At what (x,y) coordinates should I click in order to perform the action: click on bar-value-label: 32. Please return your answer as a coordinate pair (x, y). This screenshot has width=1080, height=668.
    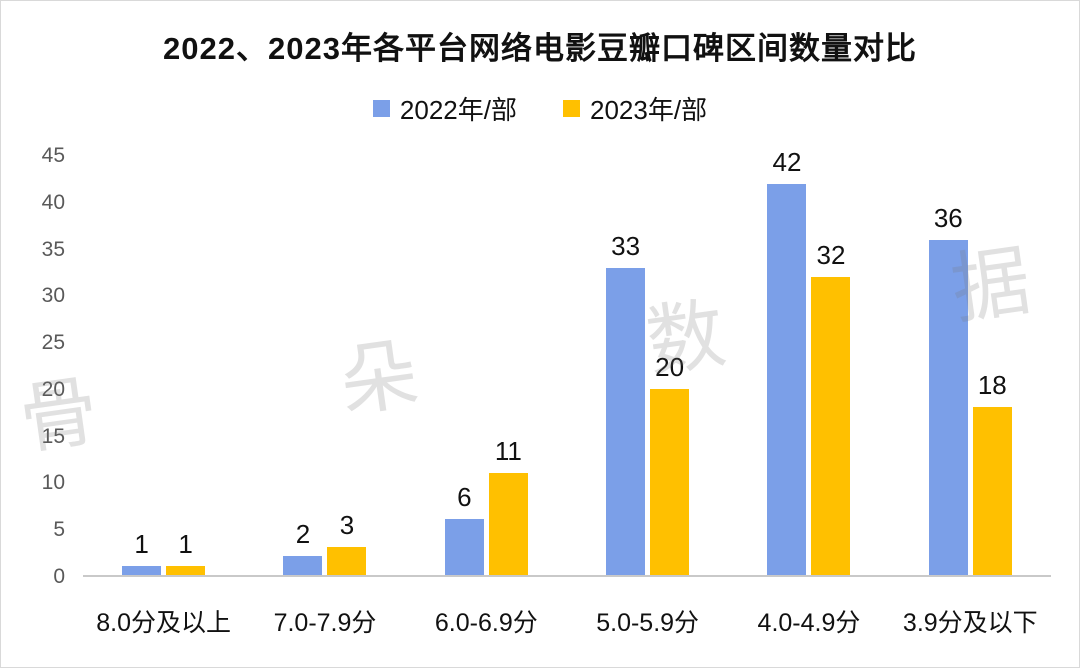
    Looking at the image, I should click on (831, 255).